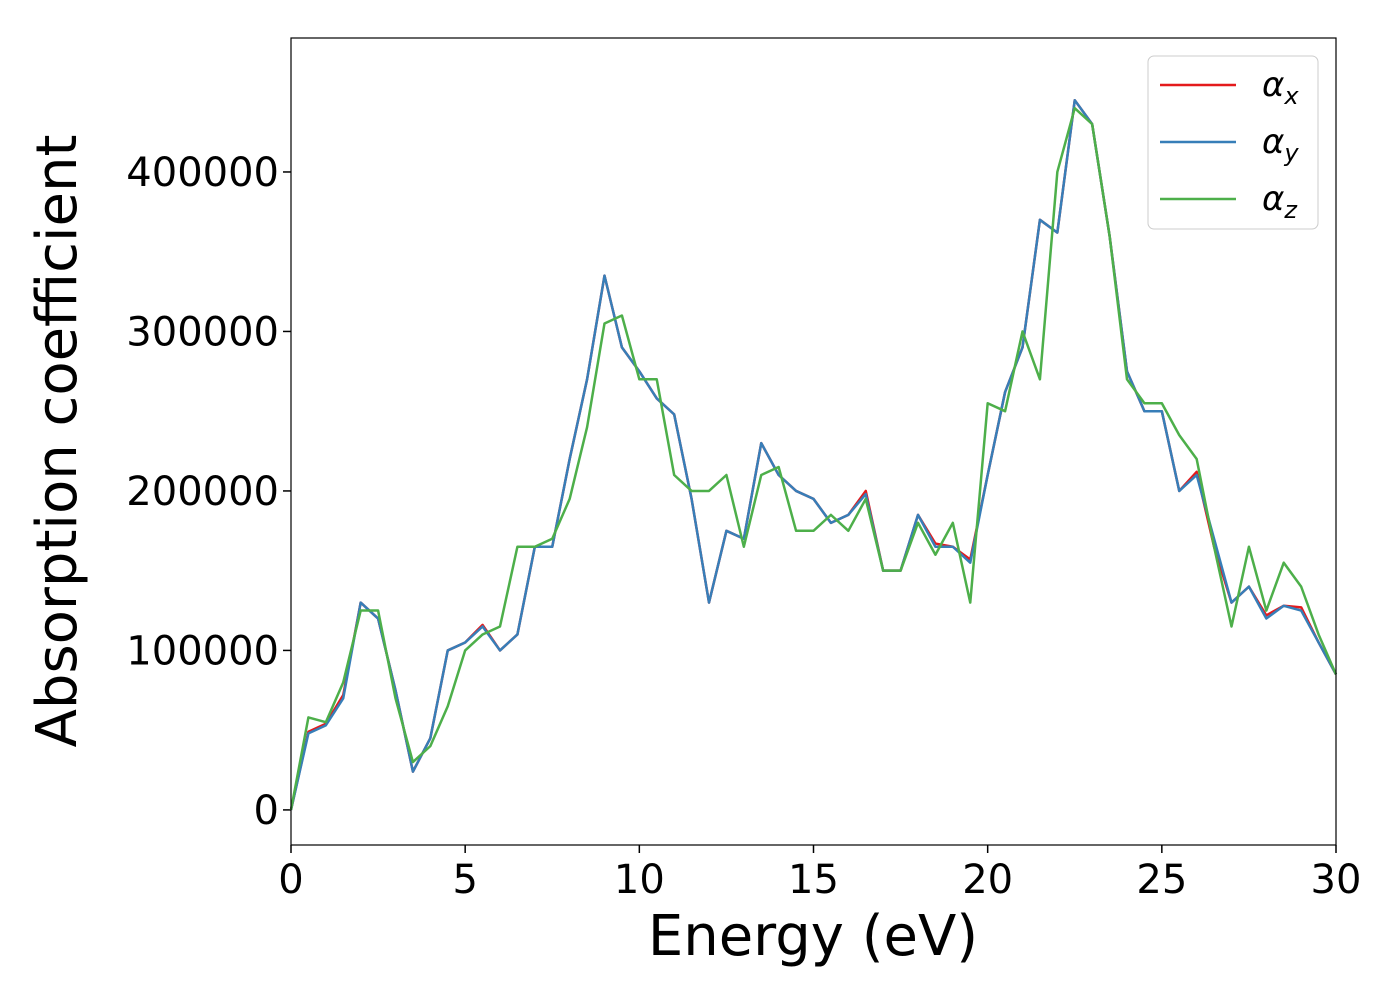 This screenshot has height=1004, width=1400. I want to click on x-tick-label: 30, so click(1336, 880).